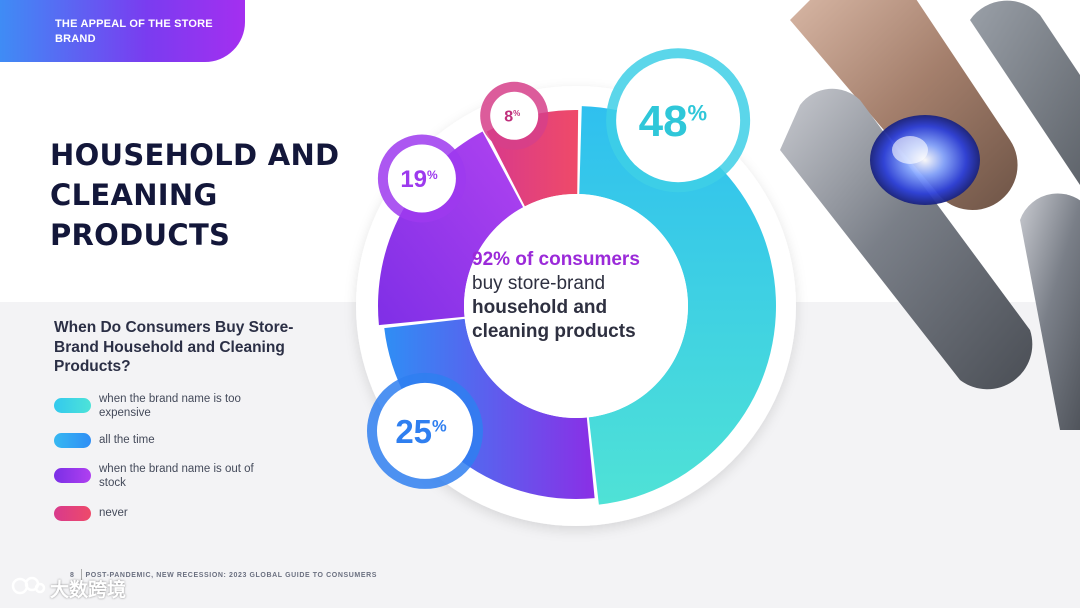 Image resolution: width=1080 pixels, height=608 pixels. Describe the element at coordinates (673, 121) in the screenshot. I see `data-label-too-expensive: 48%` at that location.